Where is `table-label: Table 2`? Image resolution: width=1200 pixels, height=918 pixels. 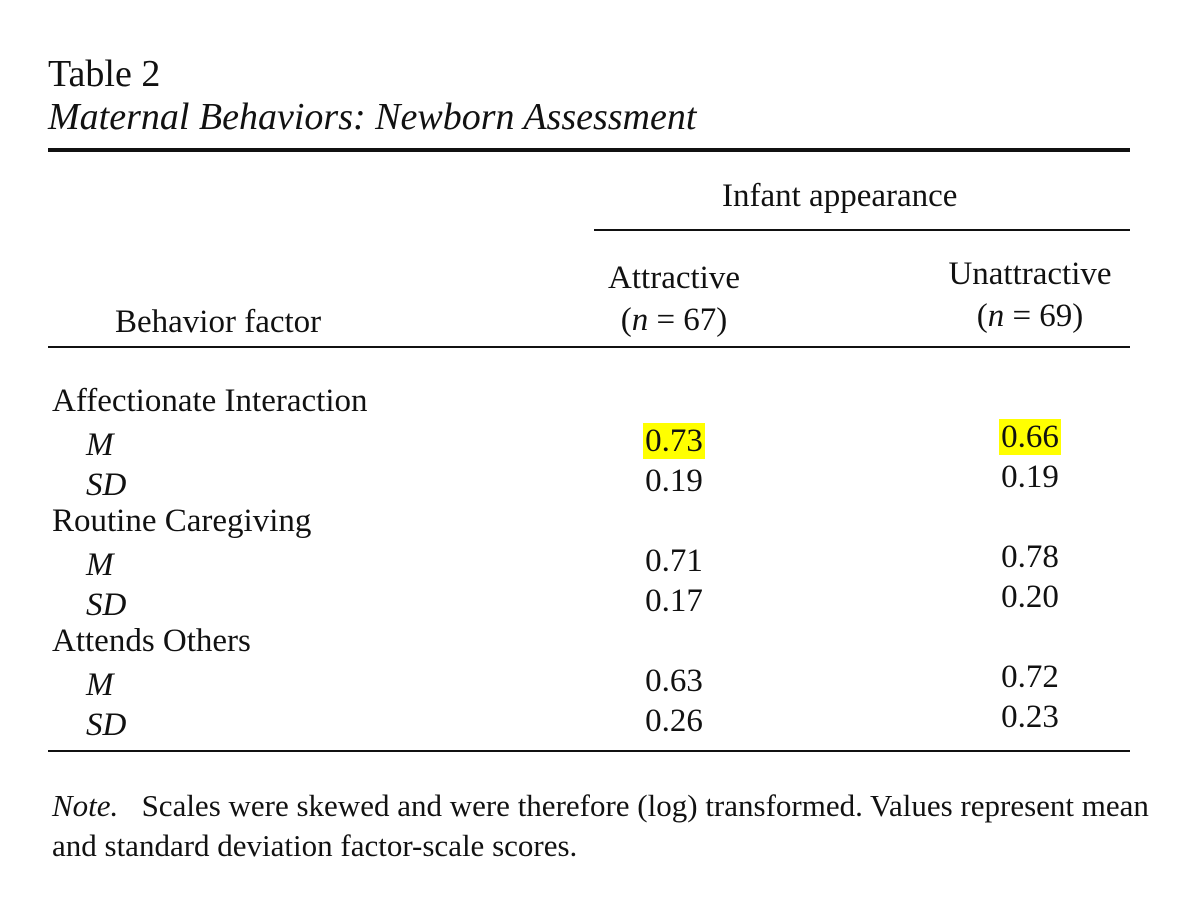 table-label: Table 2 is located at coordinates (104, 74).